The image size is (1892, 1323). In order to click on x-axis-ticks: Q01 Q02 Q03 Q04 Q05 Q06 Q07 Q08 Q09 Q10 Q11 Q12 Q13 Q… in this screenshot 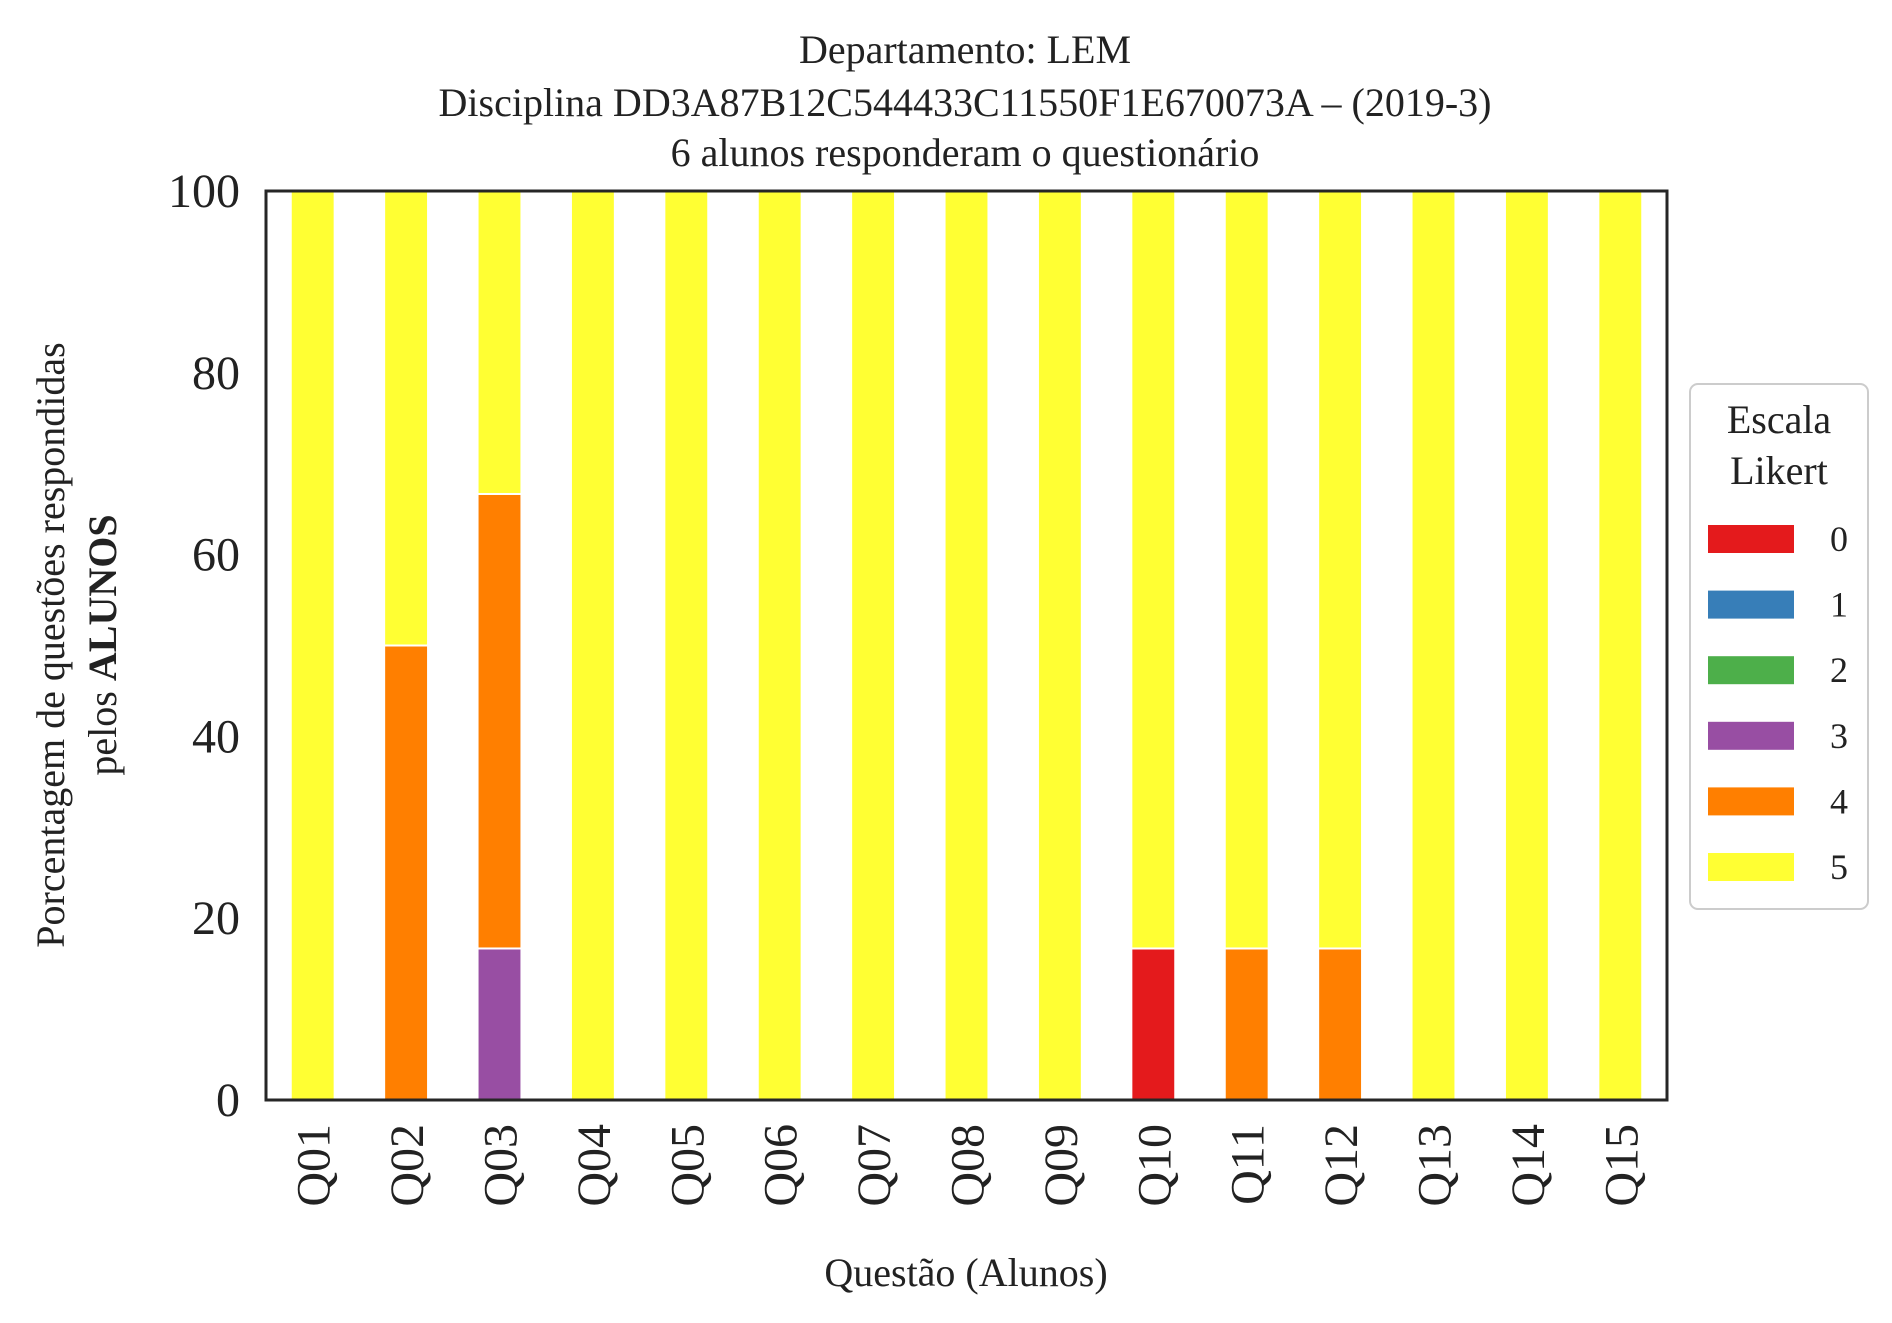, I will do `click(968, 1165)`.